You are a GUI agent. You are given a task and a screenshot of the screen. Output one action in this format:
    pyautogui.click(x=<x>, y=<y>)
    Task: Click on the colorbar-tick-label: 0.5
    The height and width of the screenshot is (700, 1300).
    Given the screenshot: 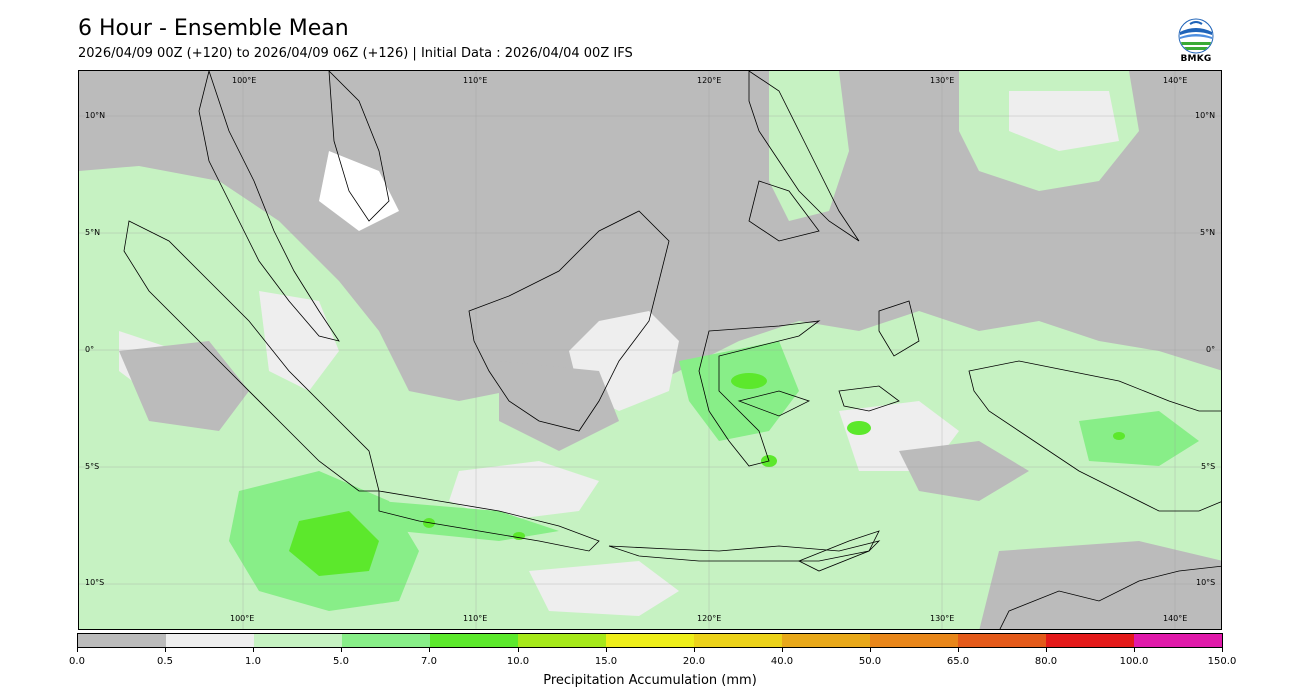 What is the action you would take?
    pyautogui.click(x=165, y=661)
    